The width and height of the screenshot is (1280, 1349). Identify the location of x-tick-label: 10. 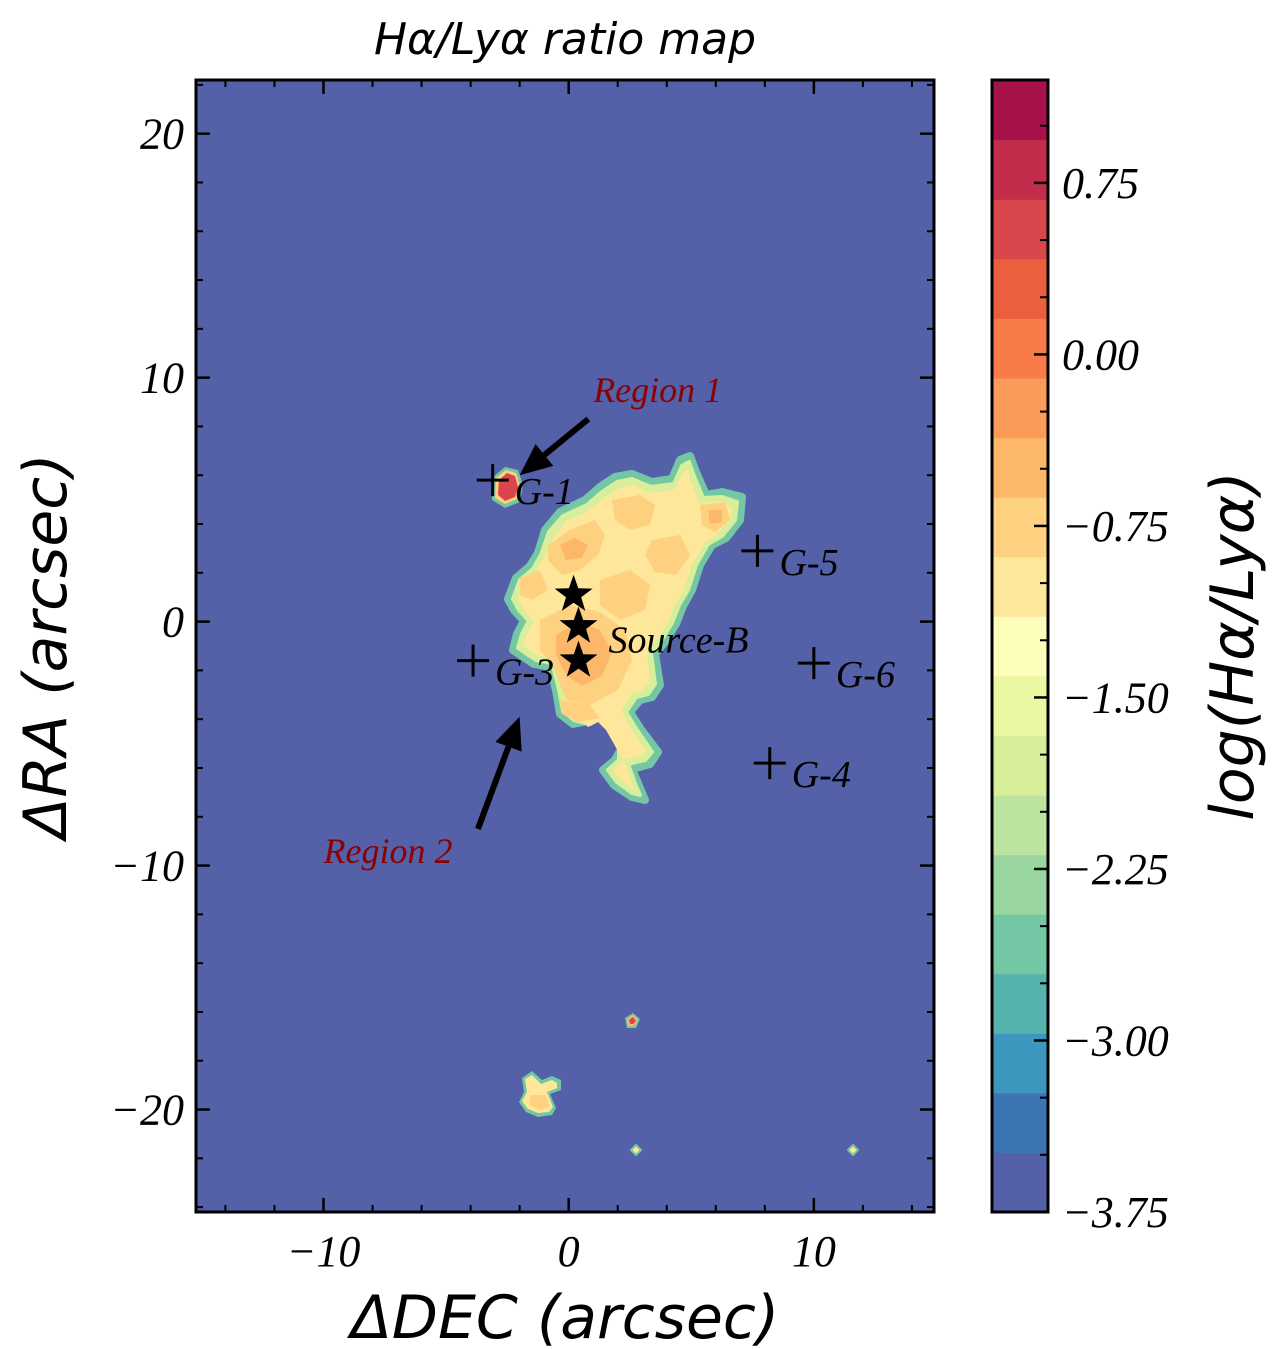
(814, 1251).